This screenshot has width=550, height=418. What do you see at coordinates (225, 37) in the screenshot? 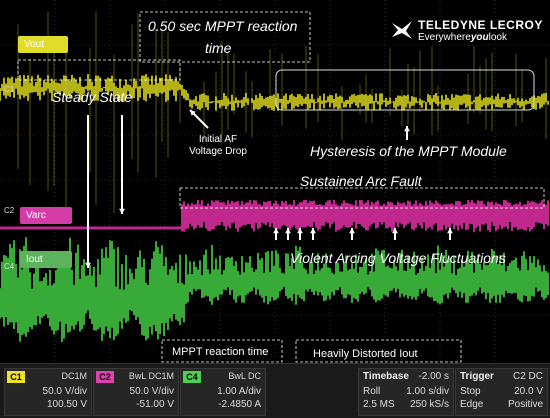
I see `mppt-reaction-box` at bounding box center [225, 37].